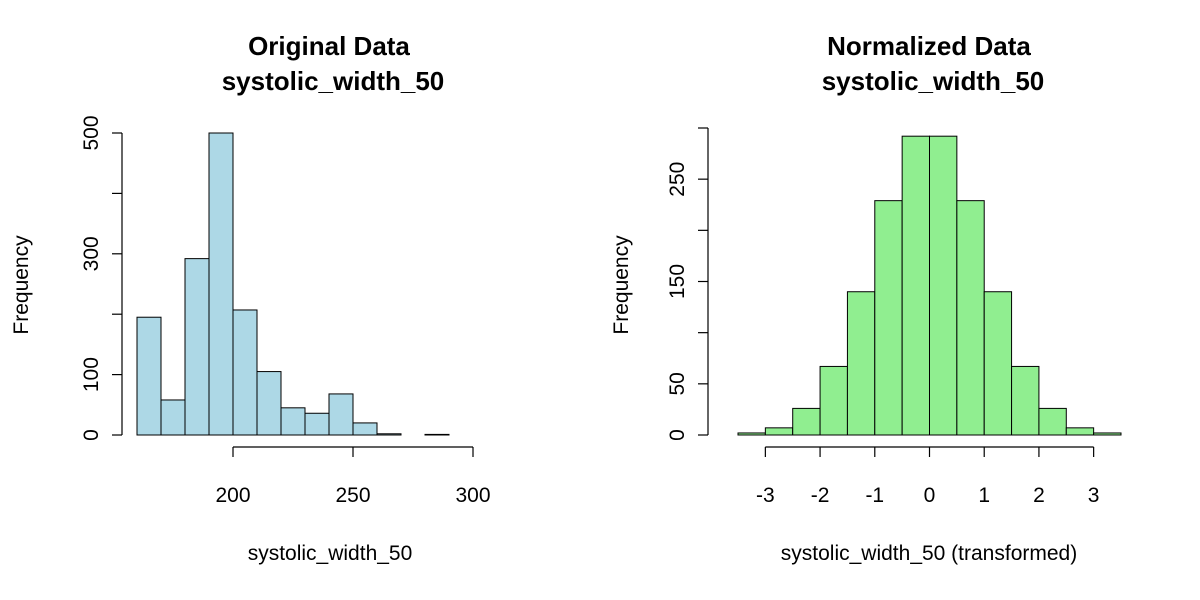  I want to click on x-tick-label: 200, so click(232, 495).